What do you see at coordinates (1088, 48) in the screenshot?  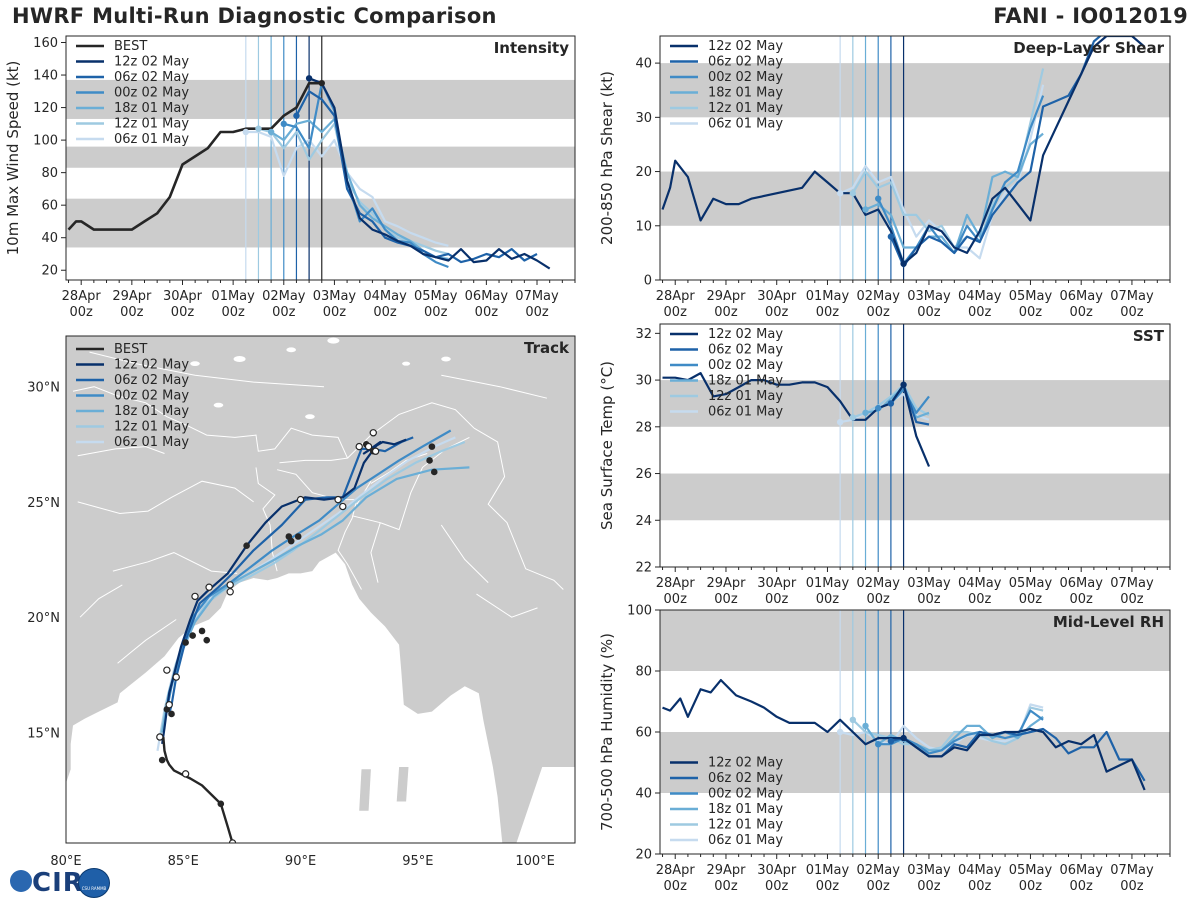 I see `panel-title: Deep-Layer Shear` at bounding box center [1088, 48].